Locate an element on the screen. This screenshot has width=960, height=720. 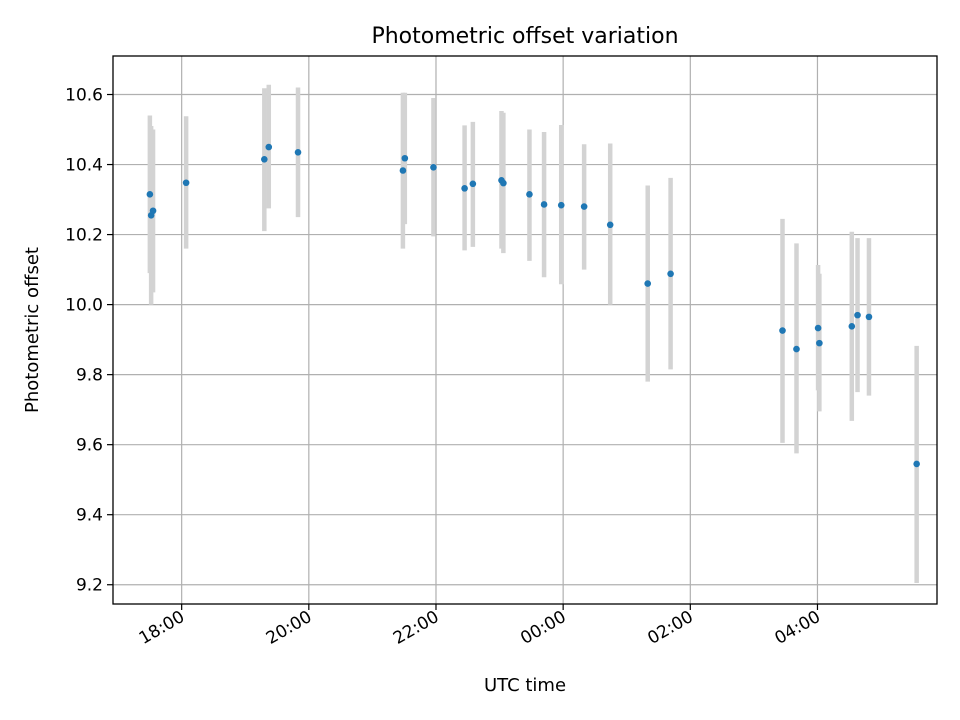
x-tick-label: 22:00 is located at coordinates (416, 628).